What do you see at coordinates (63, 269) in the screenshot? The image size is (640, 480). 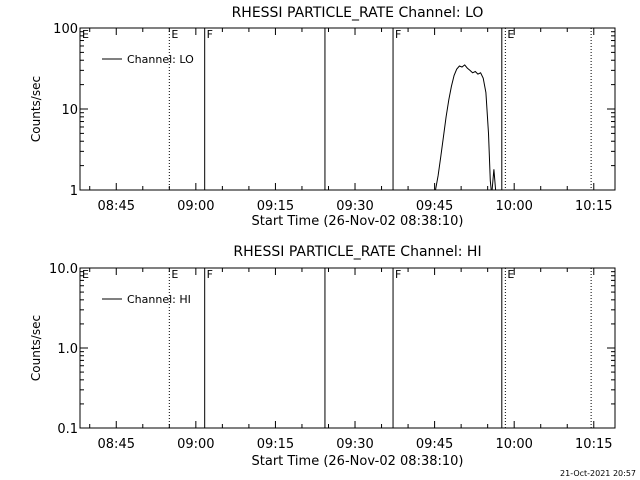 I see `y-tick-label: 10.0` at bounding box center [63, 269].